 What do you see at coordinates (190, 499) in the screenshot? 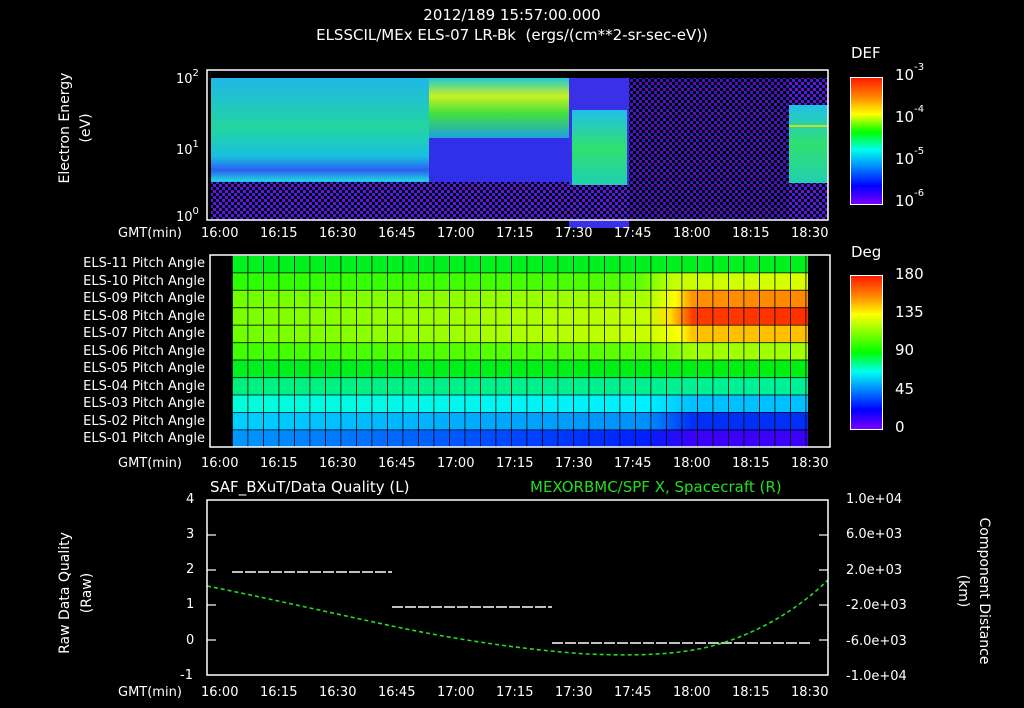
I see `line-left-ytick: 4` at bounding box center [190, 499].